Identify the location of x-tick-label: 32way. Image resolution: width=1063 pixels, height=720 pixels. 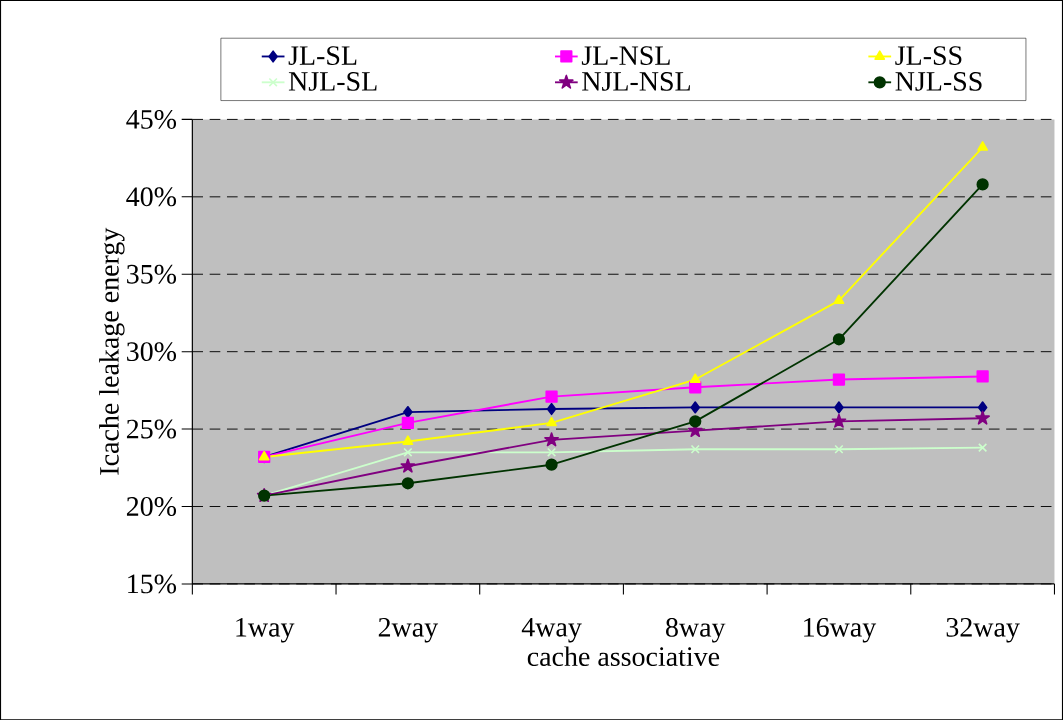
(983, 630).